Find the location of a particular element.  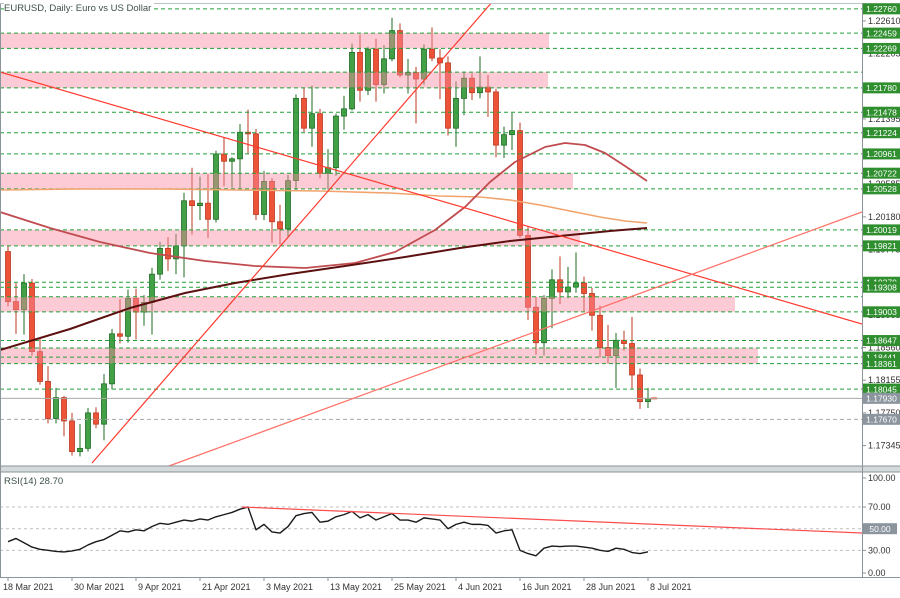

price-badge: 1.22459 is located at coordinates (881, 33).